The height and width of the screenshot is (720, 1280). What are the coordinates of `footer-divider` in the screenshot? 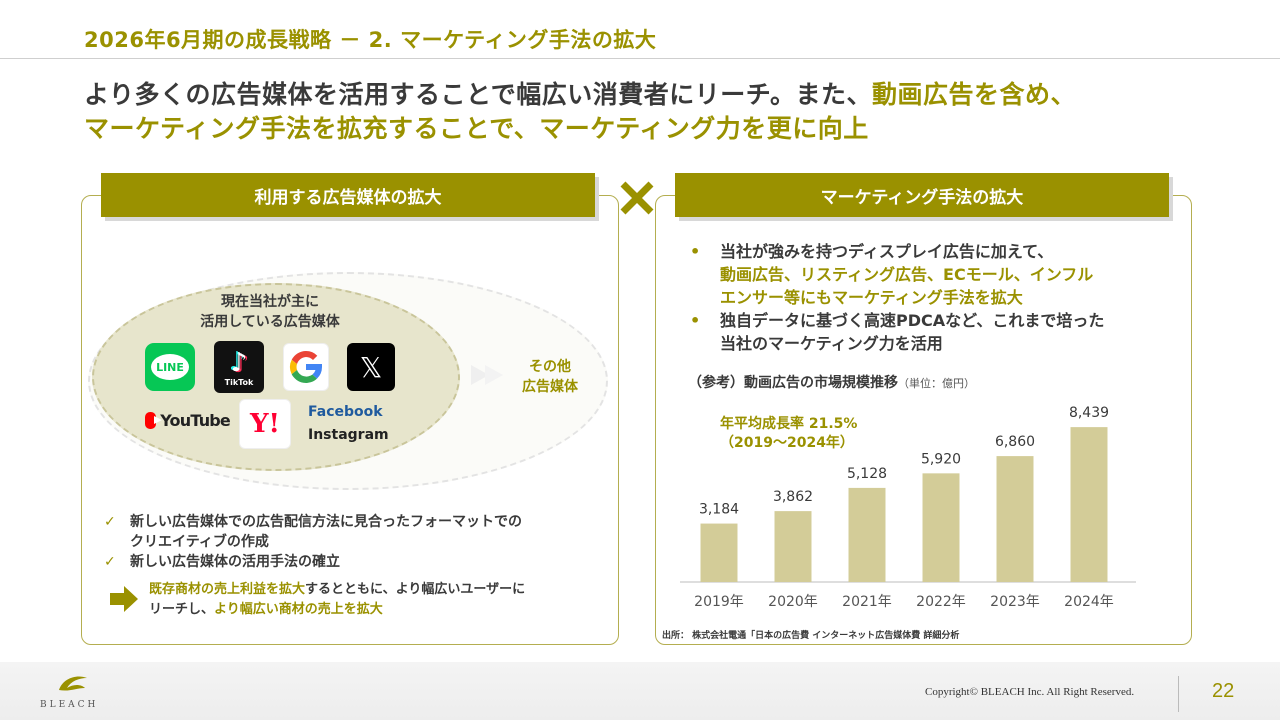 It's located at (1178, 694).